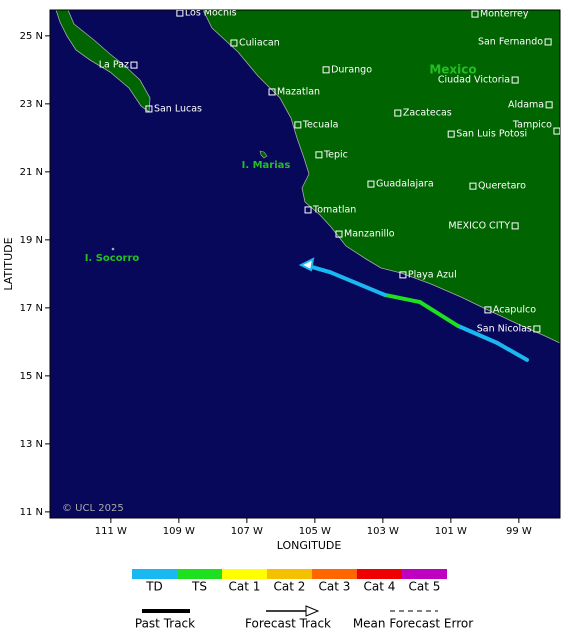 Image resolution: width=580 pixels, height=639 pixels. I want to click on x-tick-label: 101 W, so click(451, 531).